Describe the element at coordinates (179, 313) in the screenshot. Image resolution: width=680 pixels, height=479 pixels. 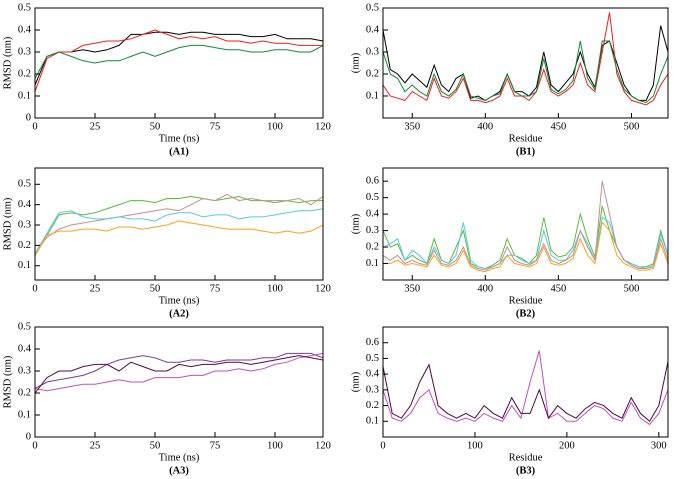
I see `panel-caption: (A2)` at that location.